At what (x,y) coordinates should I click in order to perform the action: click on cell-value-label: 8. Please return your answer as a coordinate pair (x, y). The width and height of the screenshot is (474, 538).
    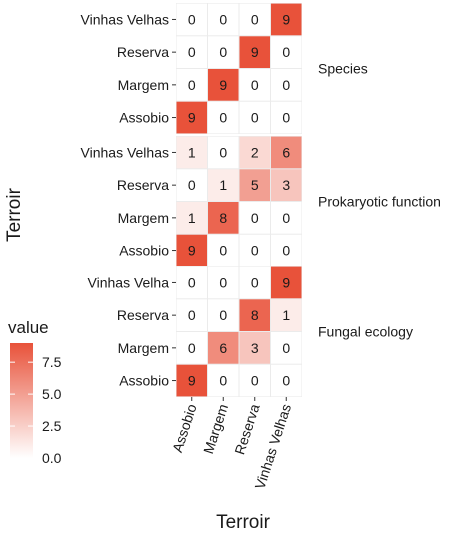
    Looking at the image, I should click on (255, 315).